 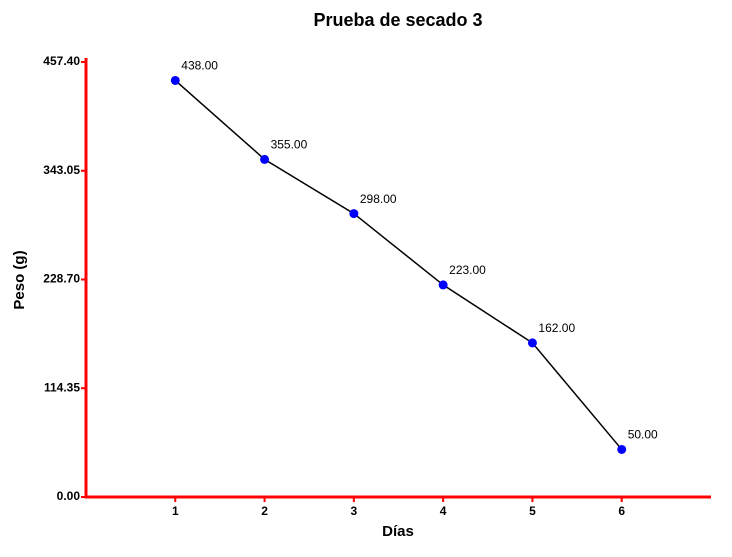 What do you see at coordinates (443, 511) in the screenshot?
I see `x-tick-label: 4` at bounding box center [443, 511].